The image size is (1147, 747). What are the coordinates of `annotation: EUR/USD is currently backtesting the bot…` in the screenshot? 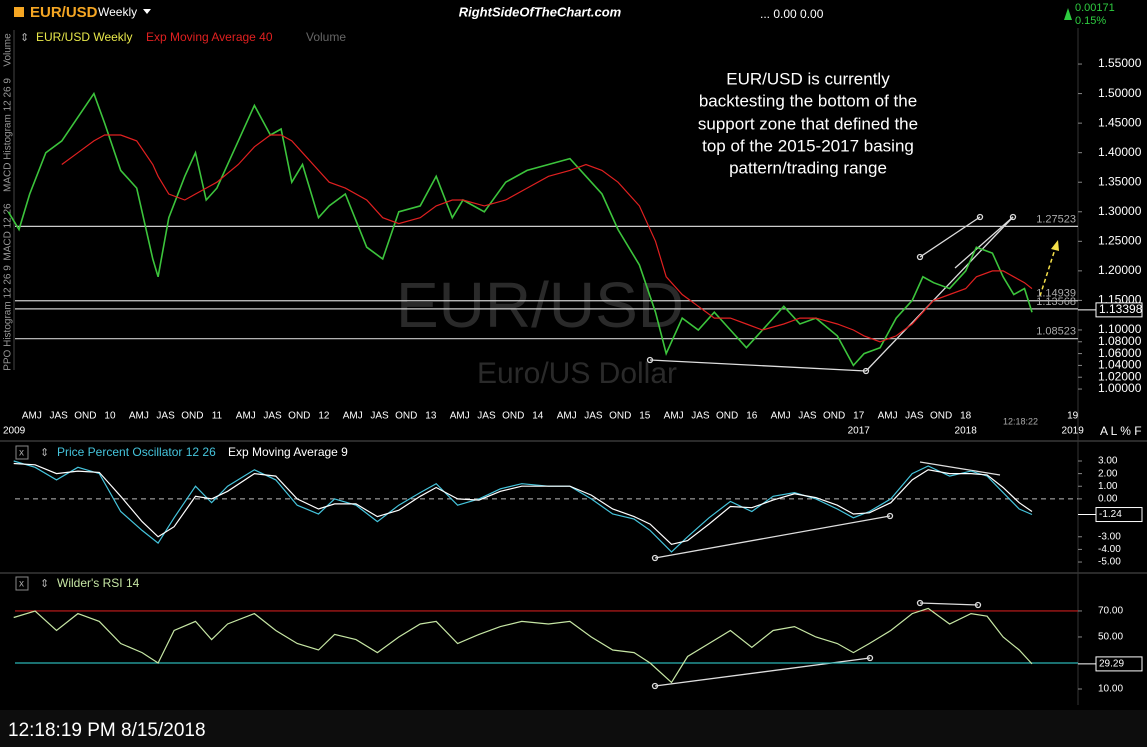 It's located at (808, 123).